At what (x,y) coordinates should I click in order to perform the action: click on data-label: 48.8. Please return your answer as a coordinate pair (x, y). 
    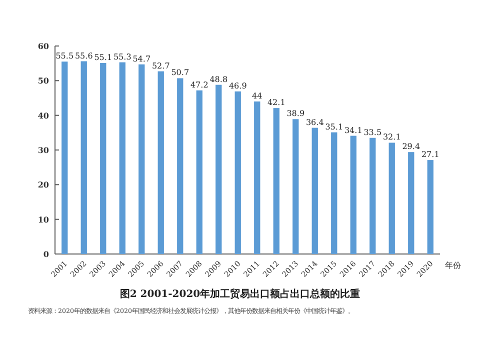
    Looking at the image, I should click on (219, 79).